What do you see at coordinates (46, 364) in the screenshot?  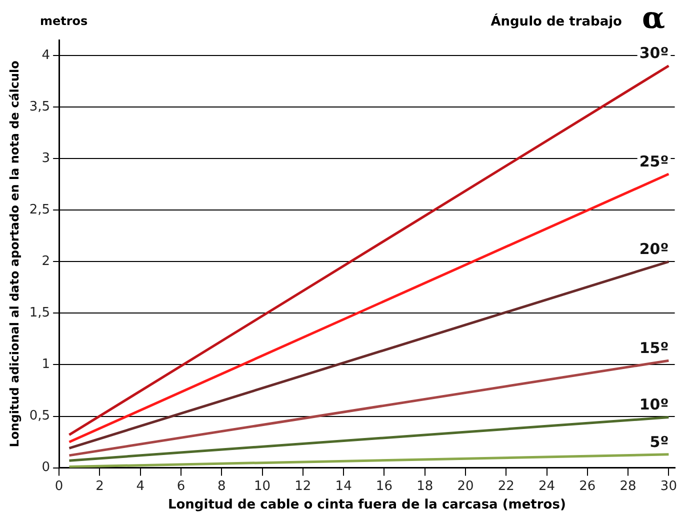 I see `y-tick-label: 1` at bounding box center [46, 364].